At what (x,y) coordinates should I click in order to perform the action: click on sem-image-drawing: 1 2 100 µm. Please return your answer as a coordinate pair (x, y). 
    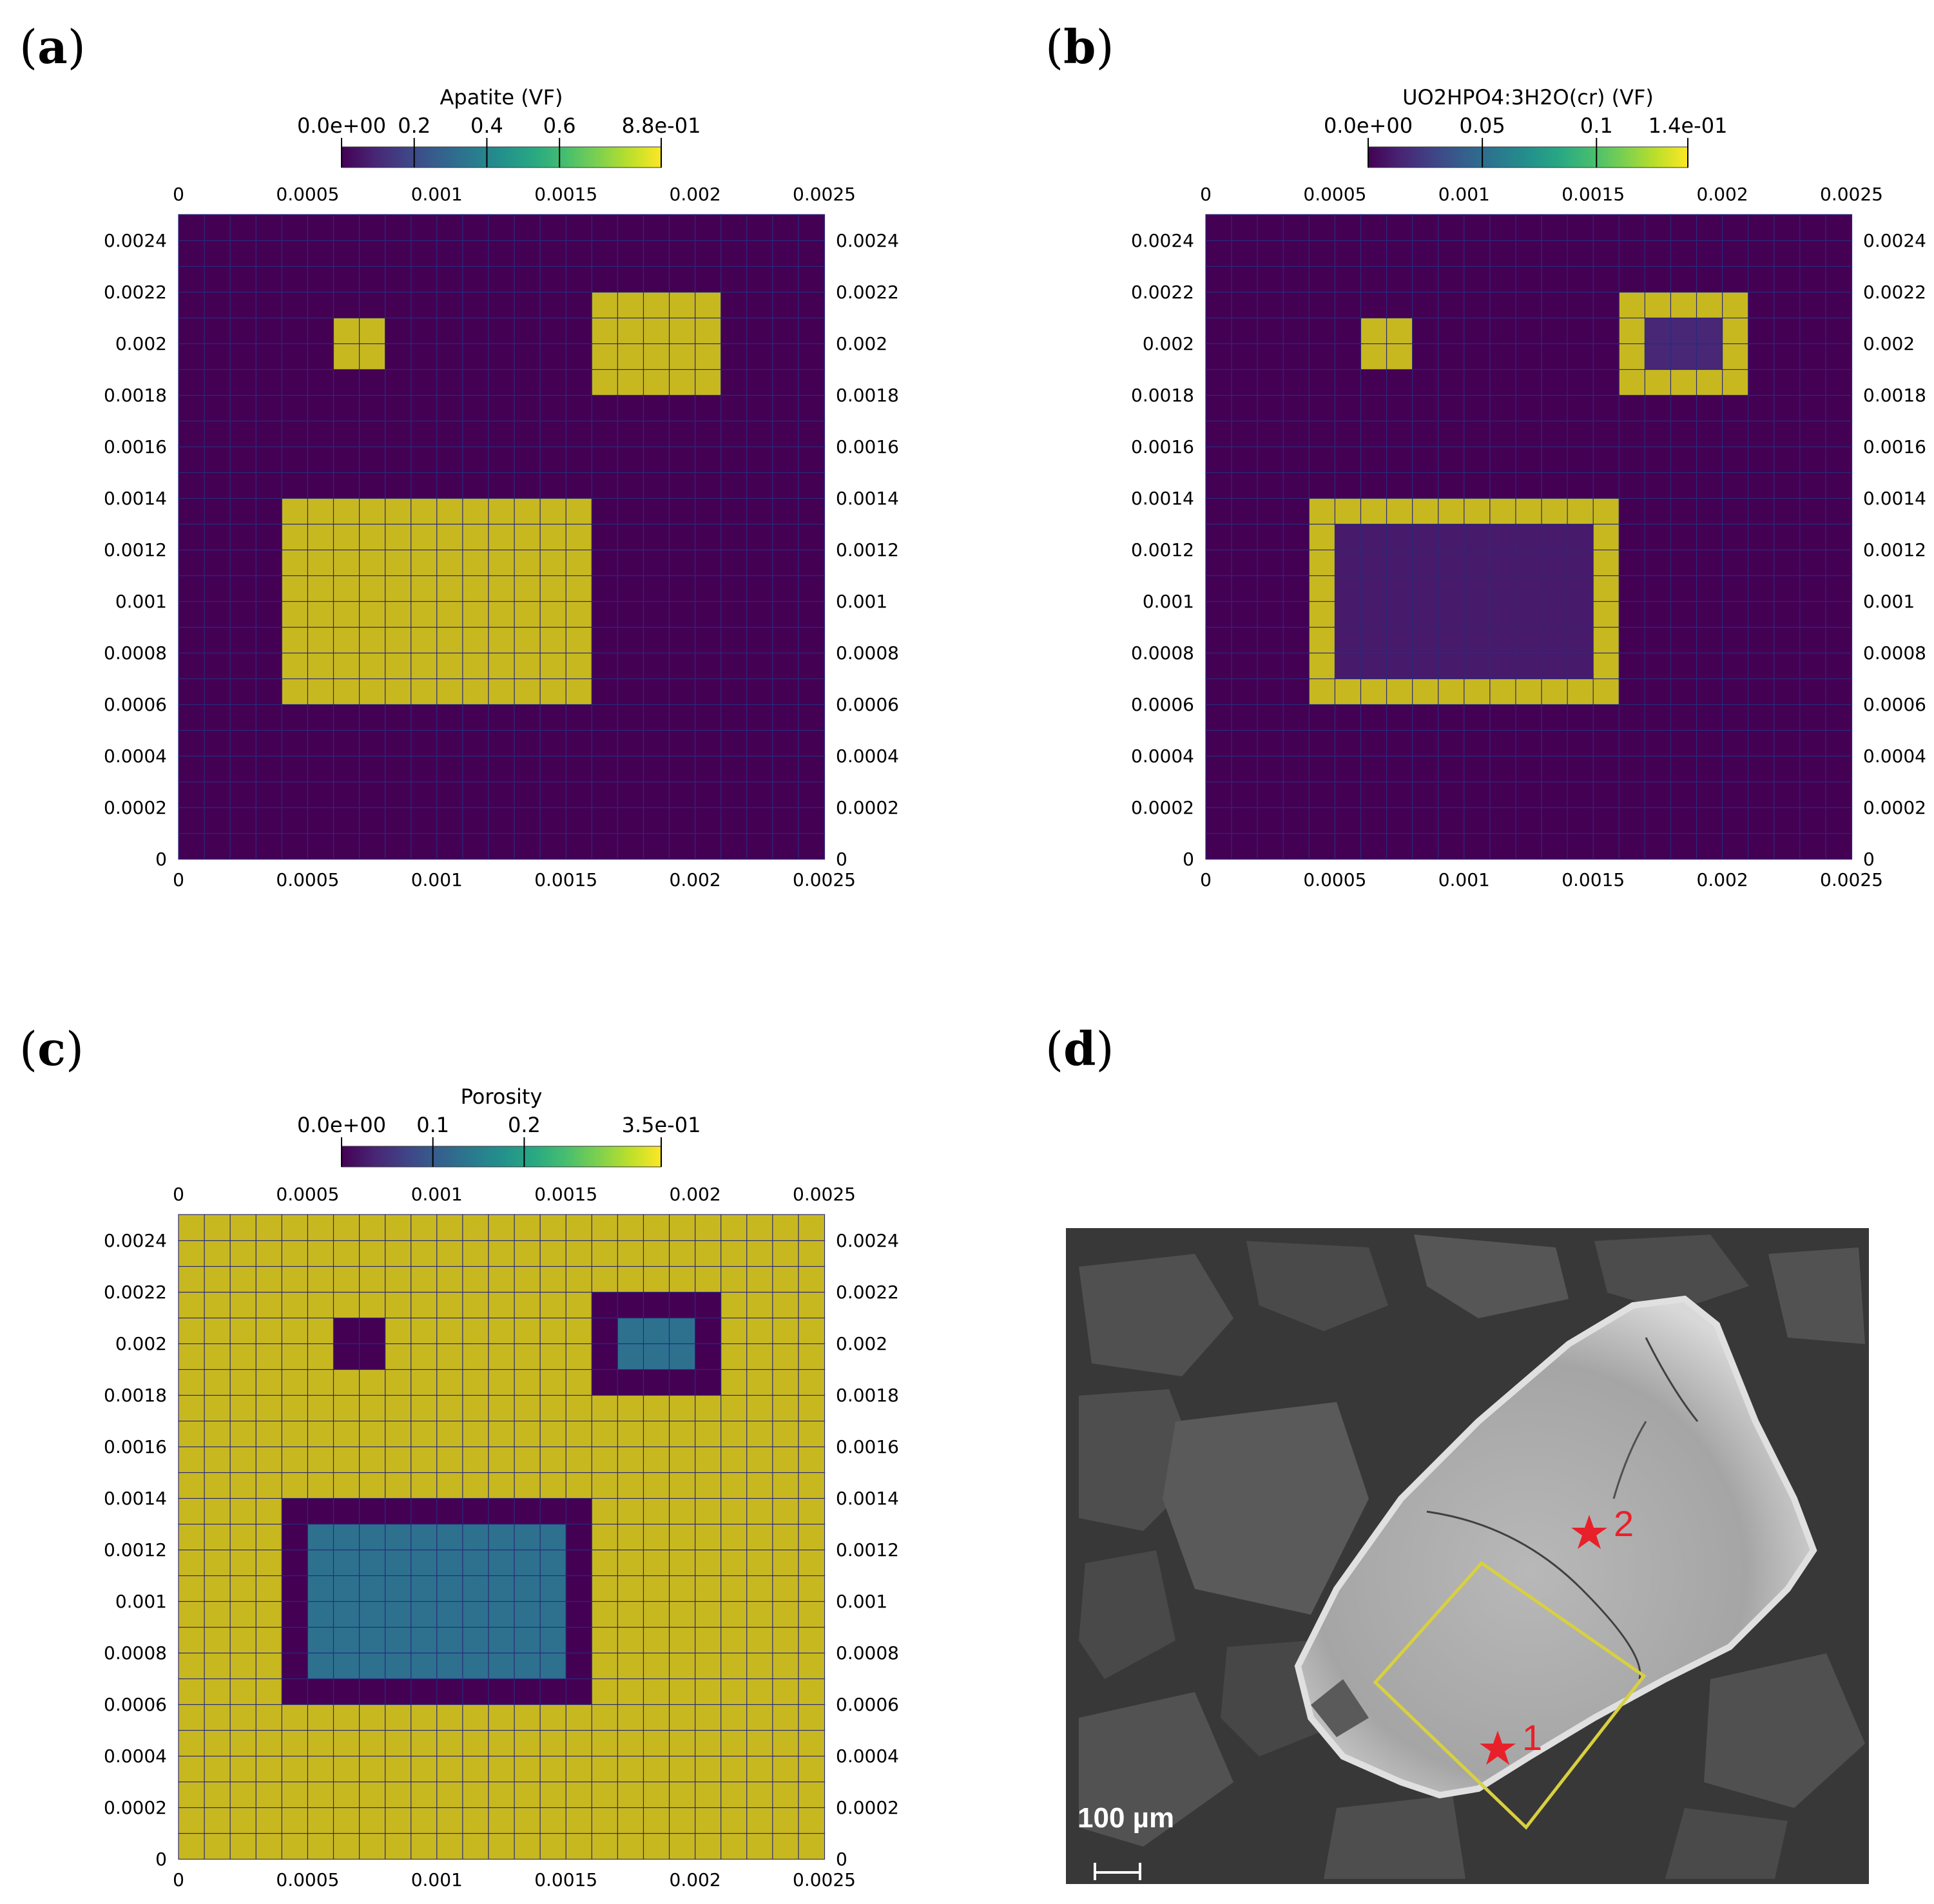
    Looking at the image, I should click on (1468, 1556).